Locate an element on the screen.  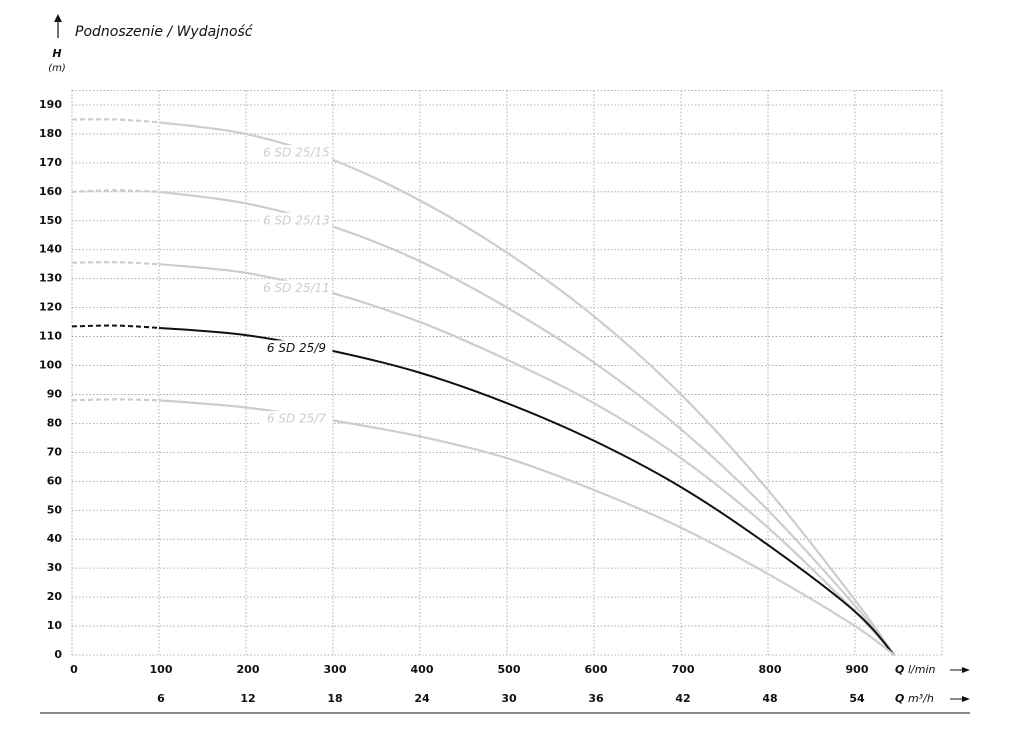
y-tick-label: 130 is located at coordinates (50, 278).